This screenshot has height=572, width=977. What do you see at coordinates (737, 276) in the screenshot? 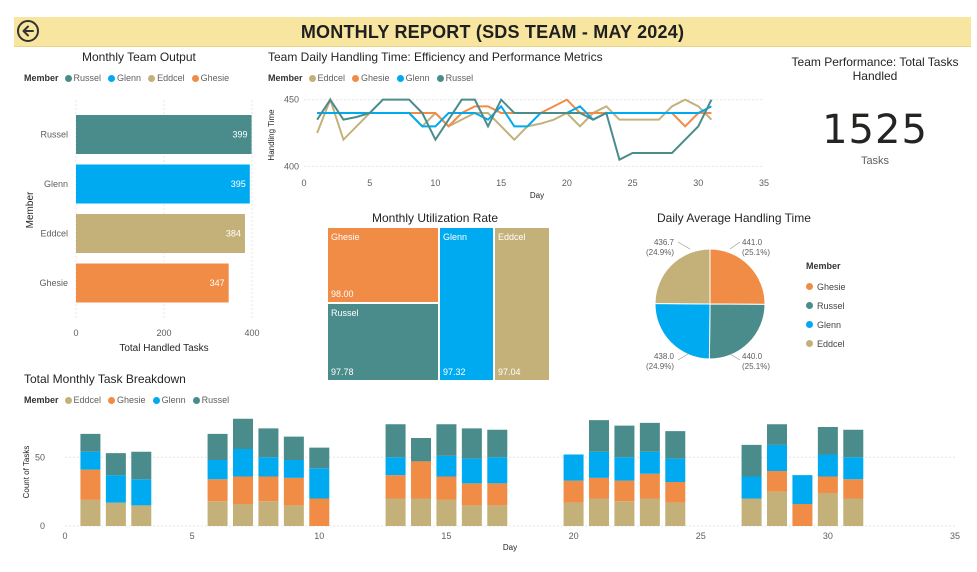
I see `pie-slice-ghesie` at bounding box center [737, 276].